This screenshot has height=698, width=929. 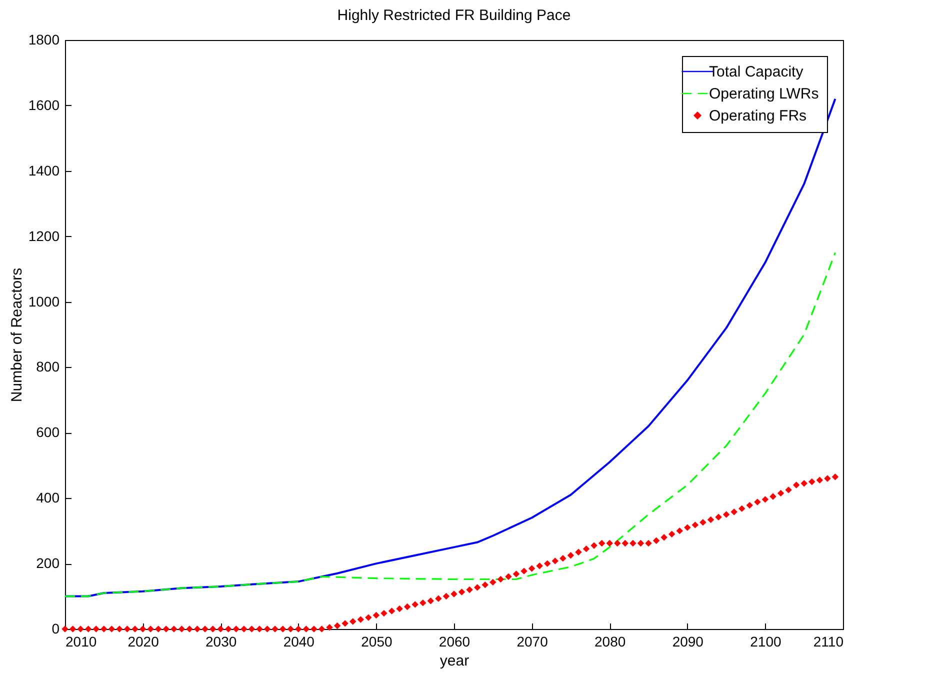 I want to click on x-tick-label: 2070, so click(x=532, y=642).